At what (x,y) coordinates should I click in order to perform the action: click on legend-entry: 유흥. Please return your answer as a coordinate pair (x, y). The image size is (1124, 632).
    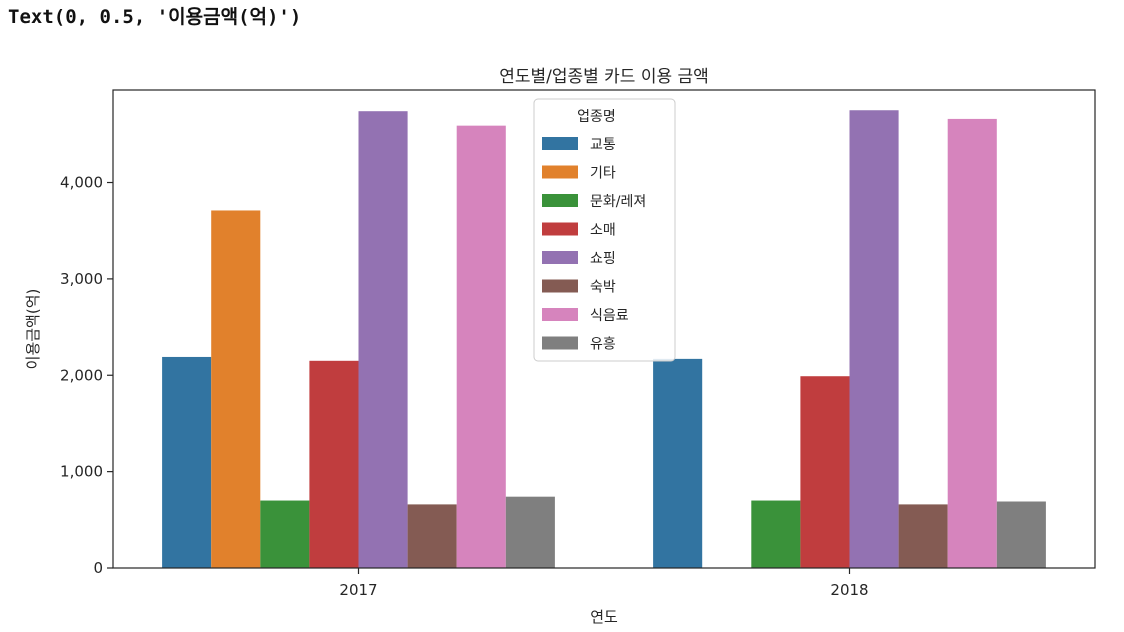
    Looking at the image, I should click on (603, 345).